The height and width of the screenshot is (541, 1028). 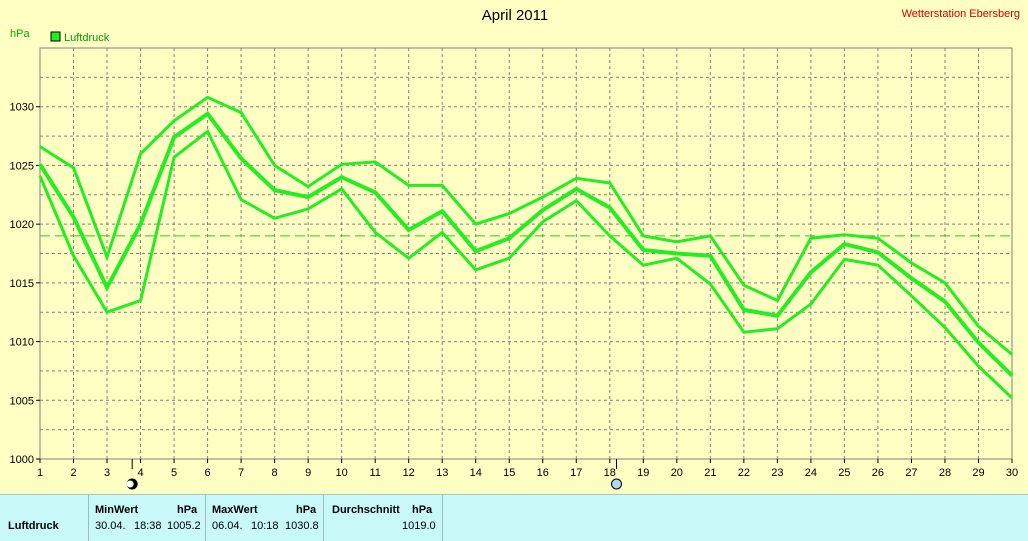 I want to click on min-title: MinWert, so click(x=117, y=510).